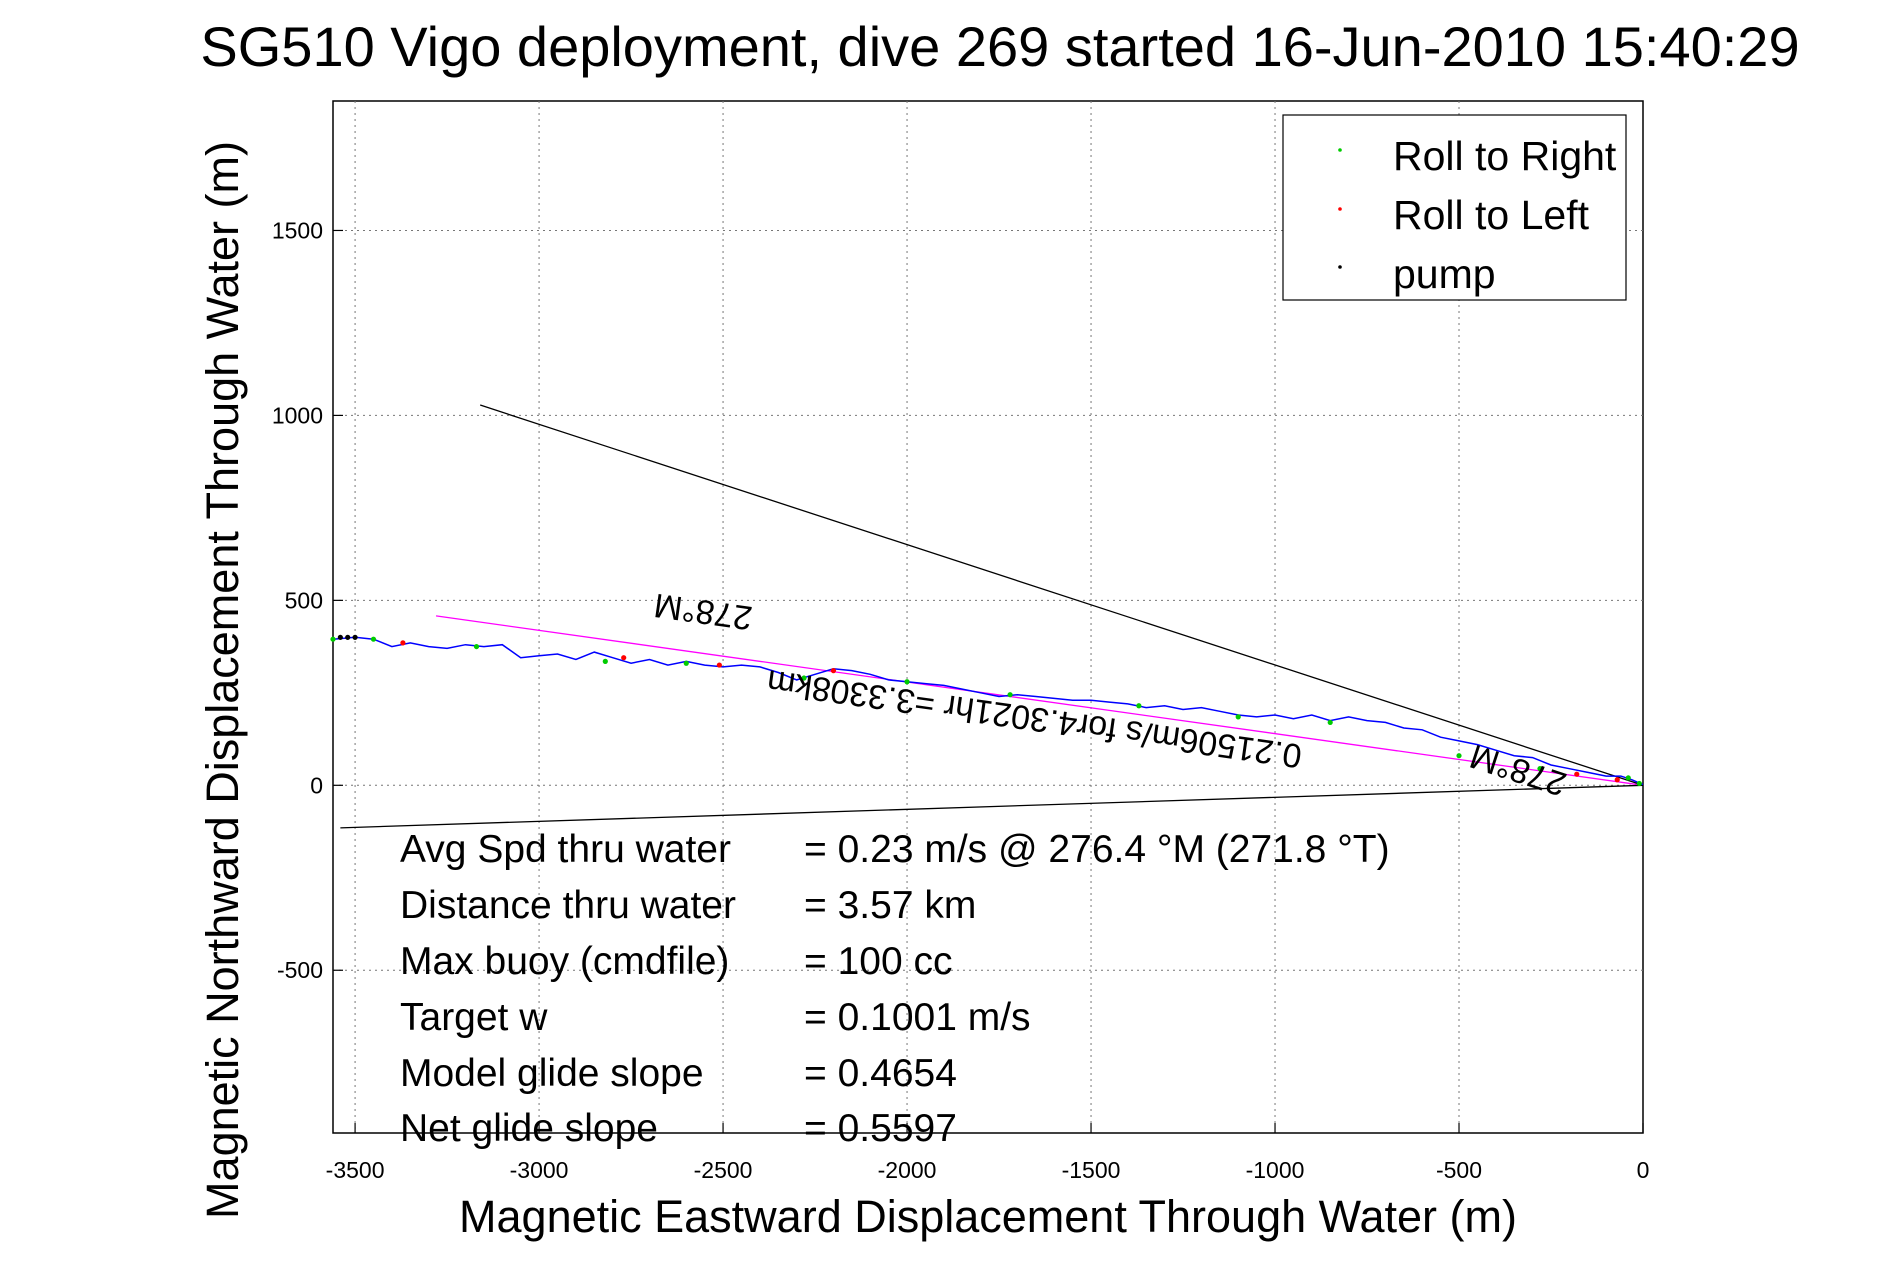 The width and height of the screenshot is (1891, 1262). I want to click on x-tick-label: -2500, so click(723, 1170).